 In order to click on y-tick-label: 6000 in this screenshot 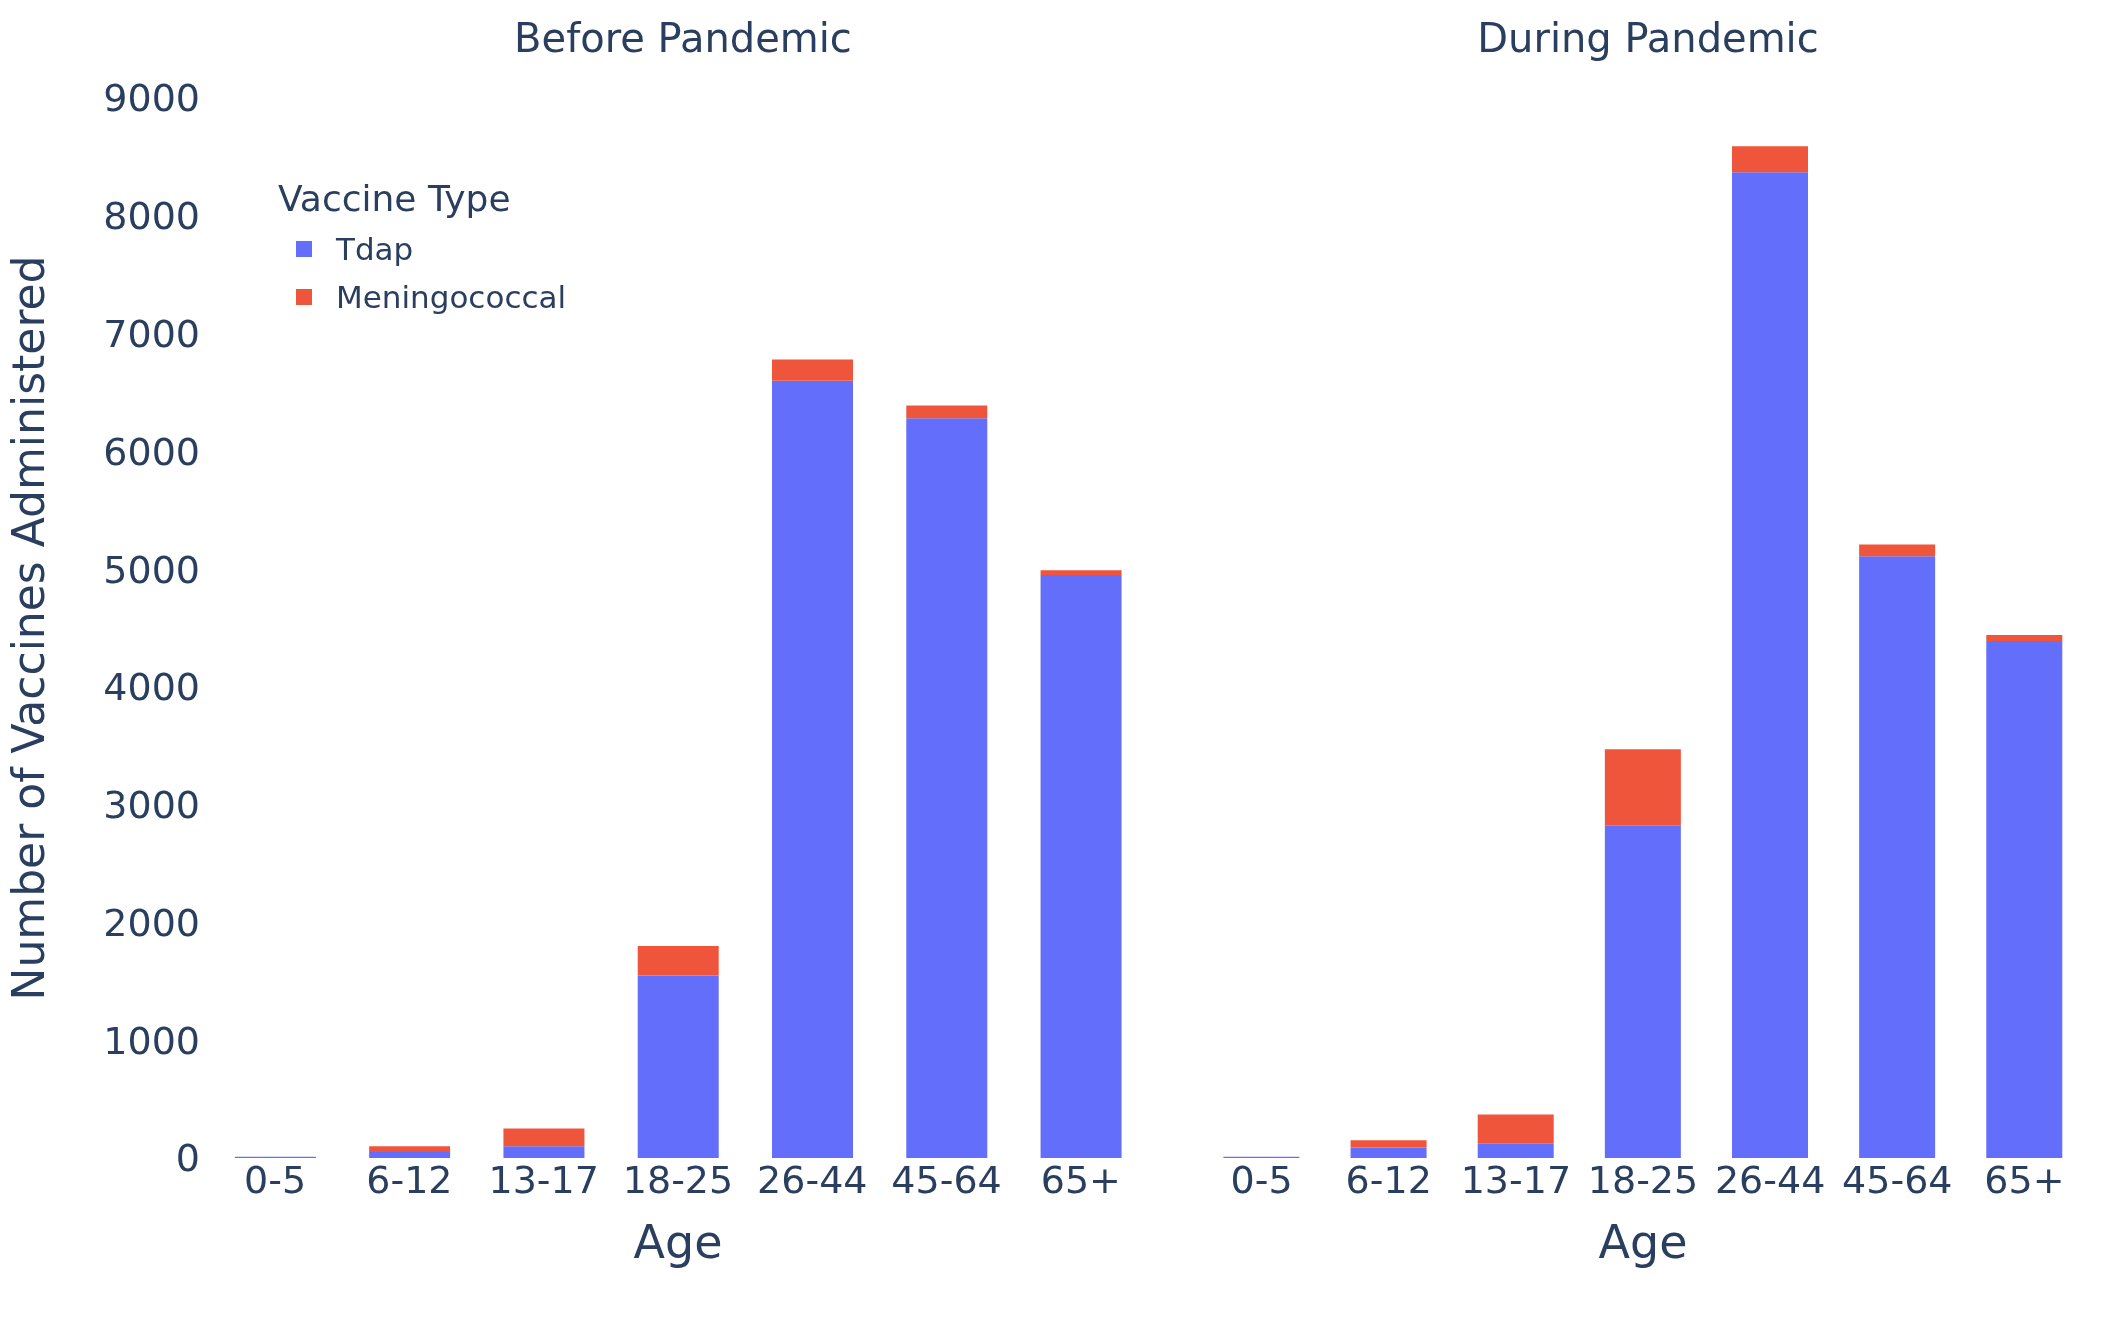, I will do `click(151, 451)`.